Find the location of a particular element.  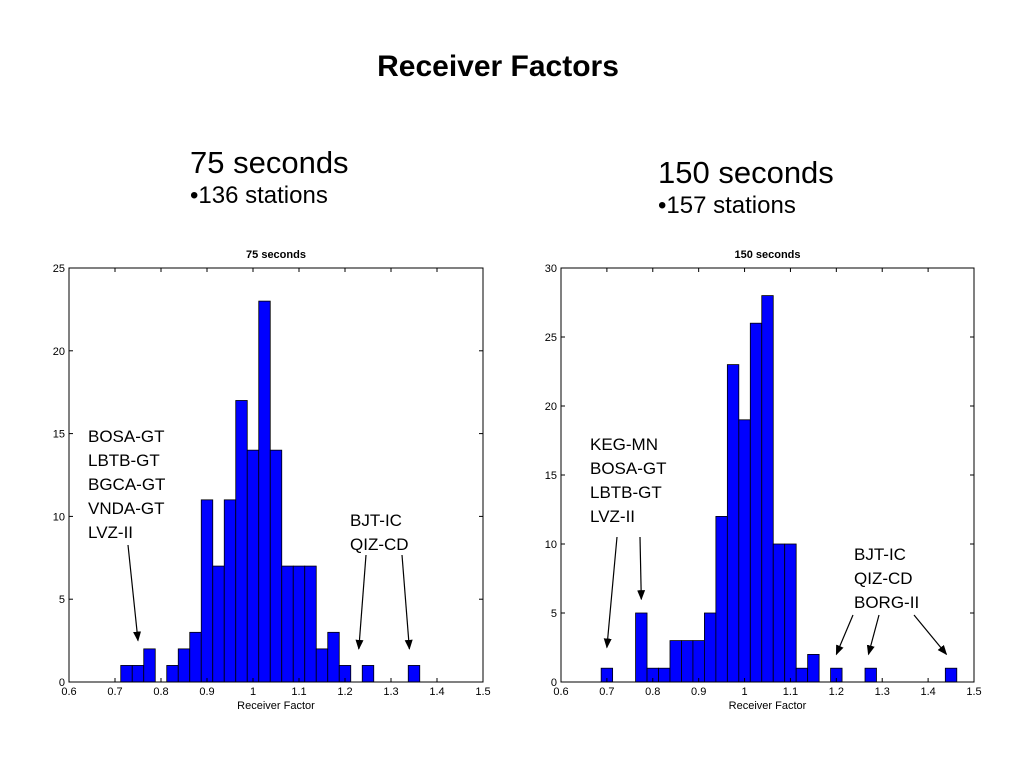

chart-title: 75 seconds is located at coordinates (276, 255).